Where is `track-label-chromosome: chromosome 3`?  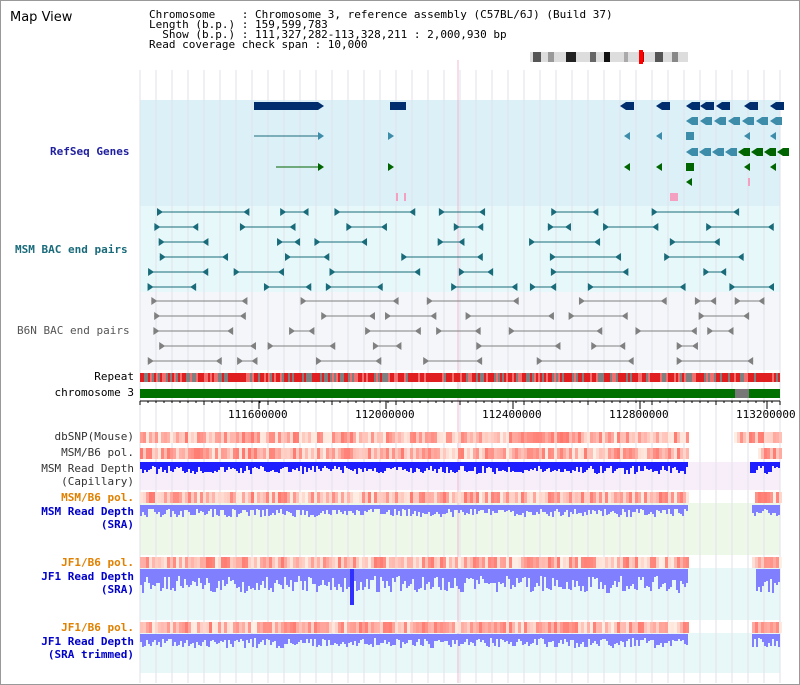
track-label-chromosome: chromosome 3 is located at coordinates (94, 392).